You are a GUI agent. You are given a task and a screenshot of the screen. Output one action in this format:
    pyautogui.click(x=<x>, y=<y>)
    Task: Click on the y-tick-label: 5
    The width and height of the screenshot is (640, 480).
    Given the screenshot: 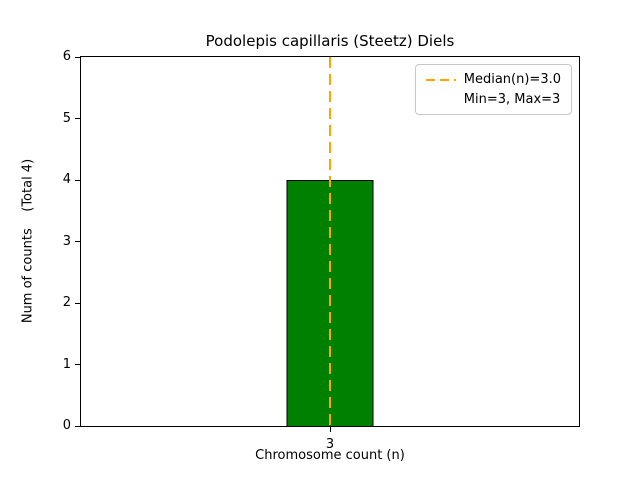 What is the action you would take?
    pyautogui.click(x=66, y=118)
    